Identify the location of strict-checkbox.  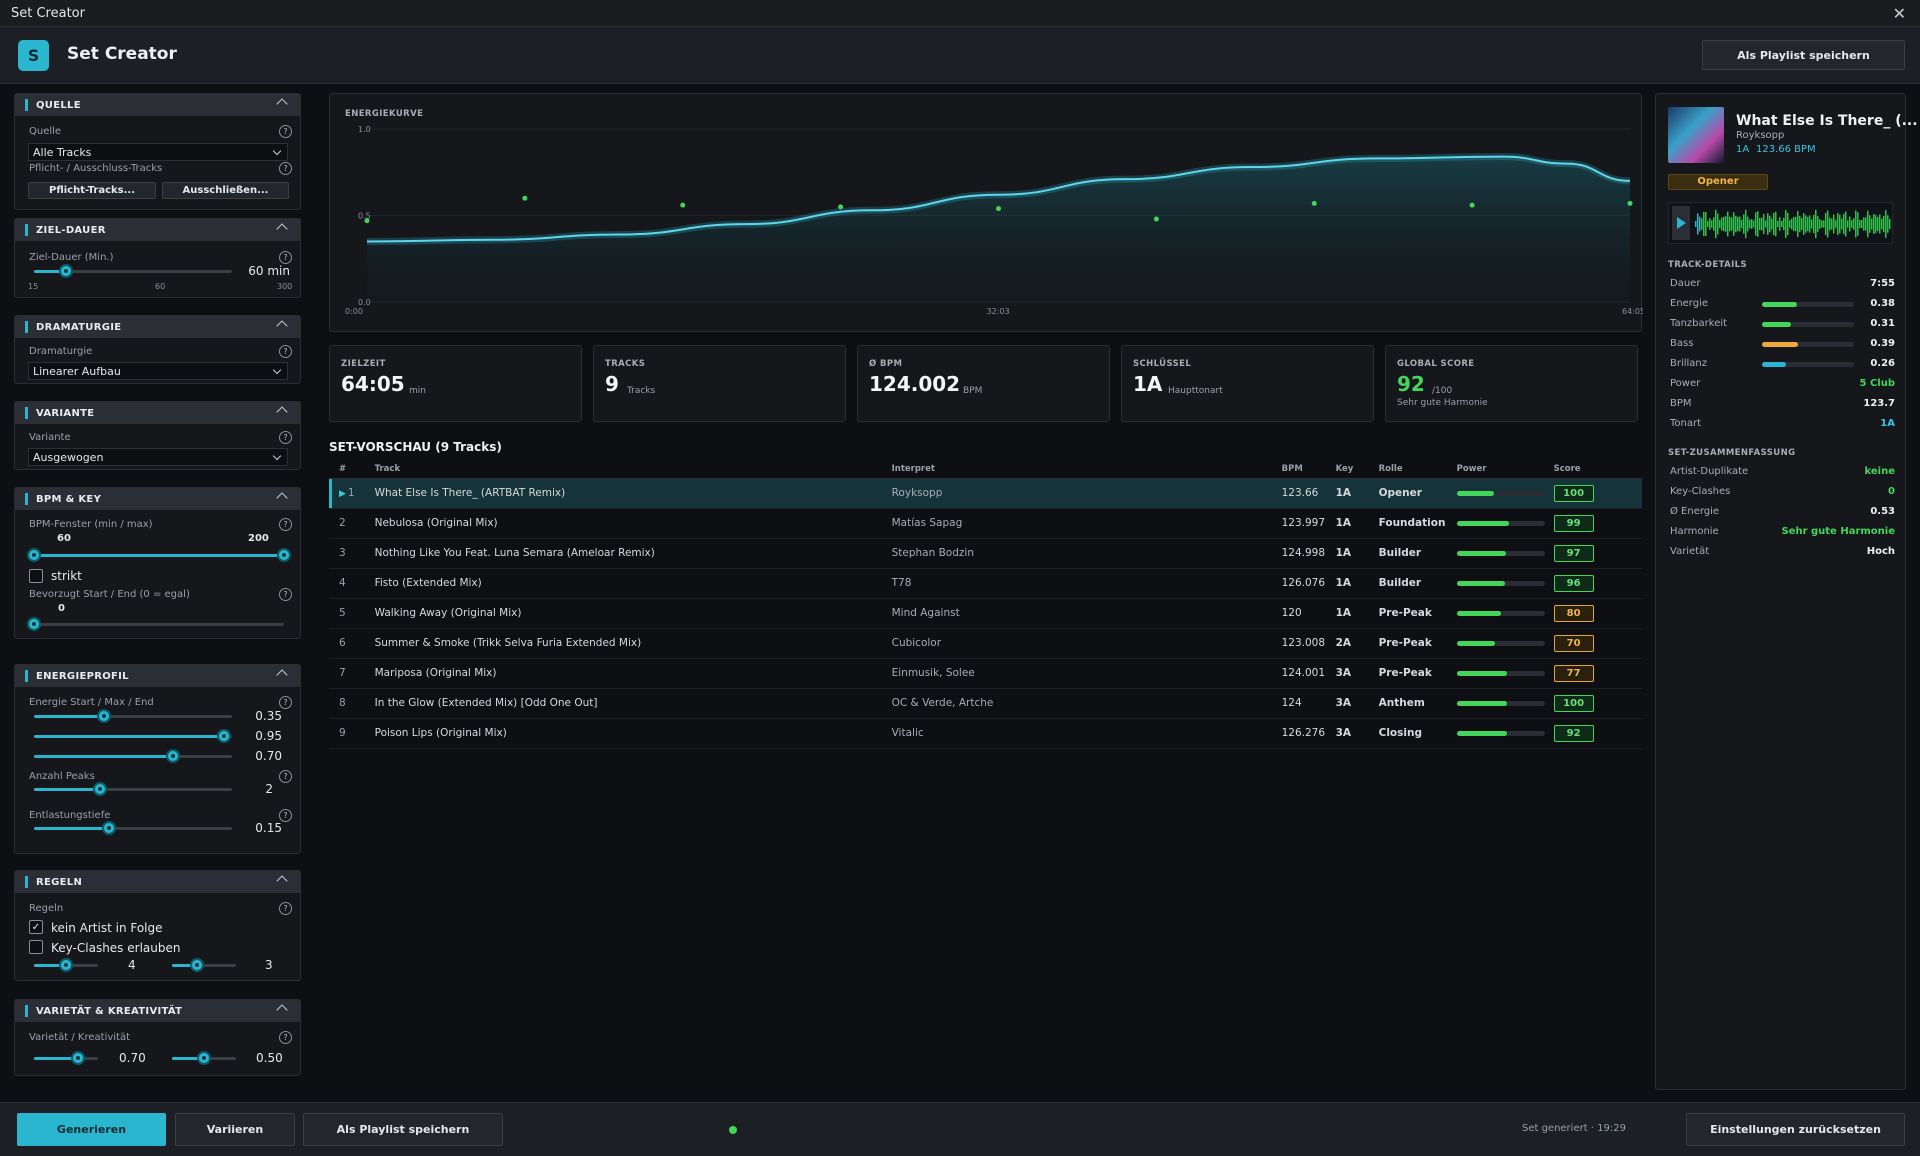
(36, 576).